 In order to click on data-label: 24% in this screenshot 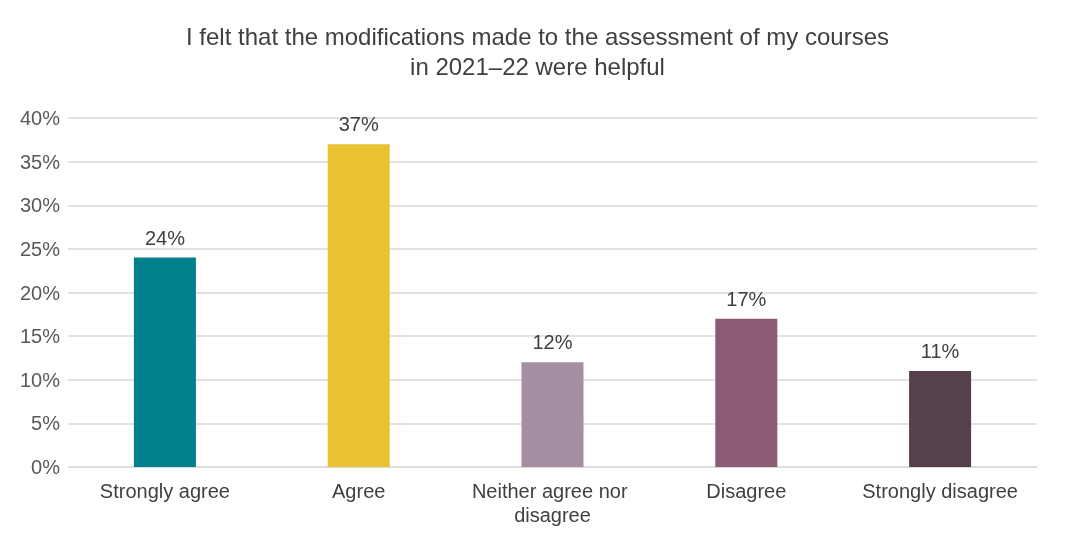, I will do `click(165, 237)`.